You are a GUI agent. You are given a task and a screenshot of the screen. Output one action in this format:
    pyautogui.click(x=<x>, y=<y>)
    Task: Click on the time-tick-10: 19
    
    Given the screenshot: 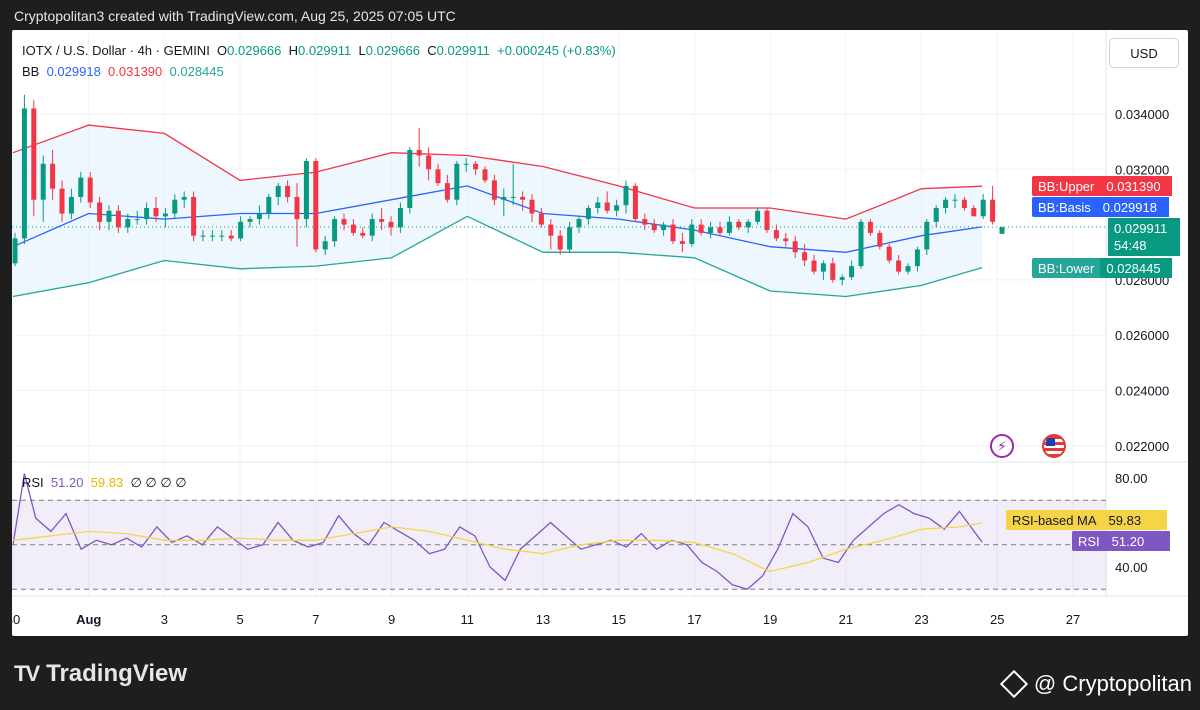 What is the action you would take?
    pyautogui.click(x=770, y=619)
    